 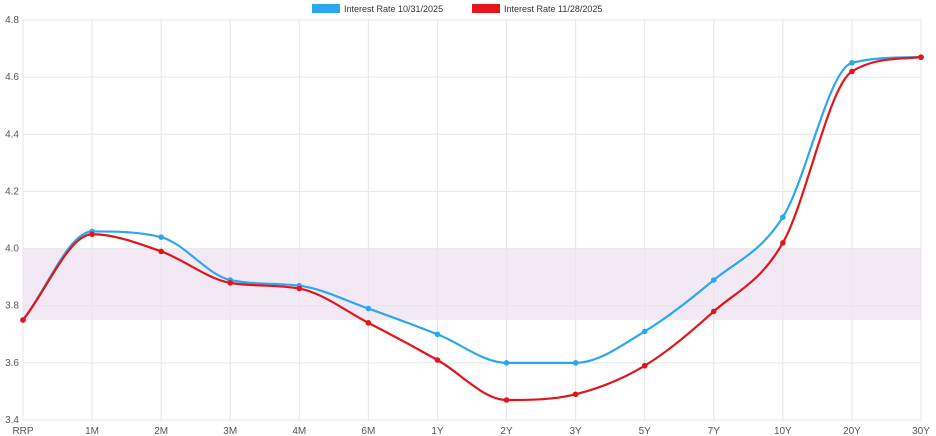 I want to click on y-tick-label: 4.6, so click(x=12, y=77).